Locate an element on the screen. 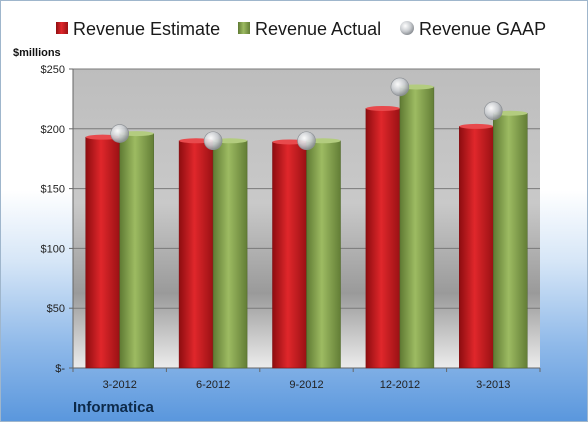 This screenshot has height=422, width=588. legend-swatch-actual is located at coordinates (244, 28).